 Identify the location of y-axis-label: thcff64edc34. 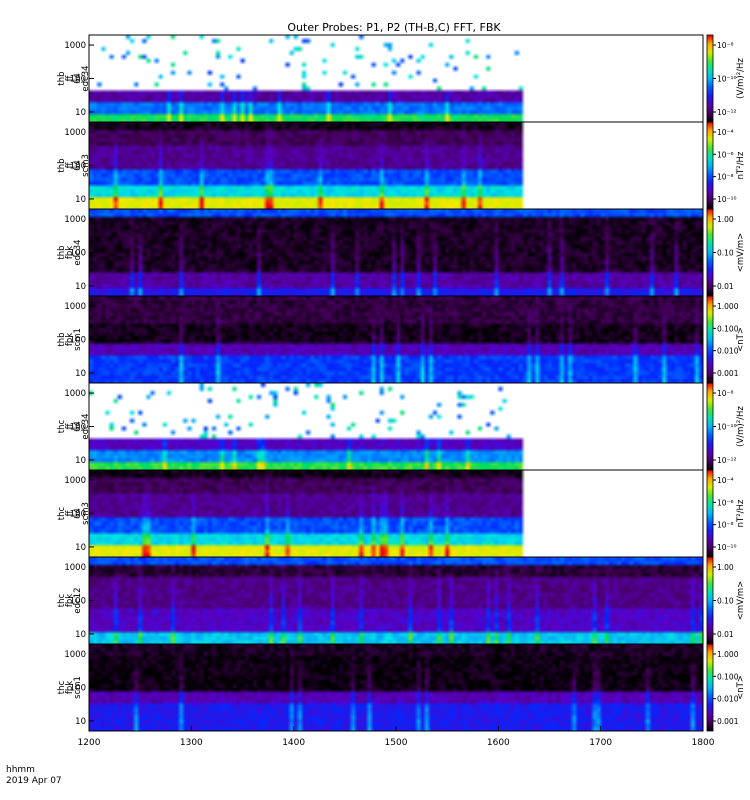
(74, 426).